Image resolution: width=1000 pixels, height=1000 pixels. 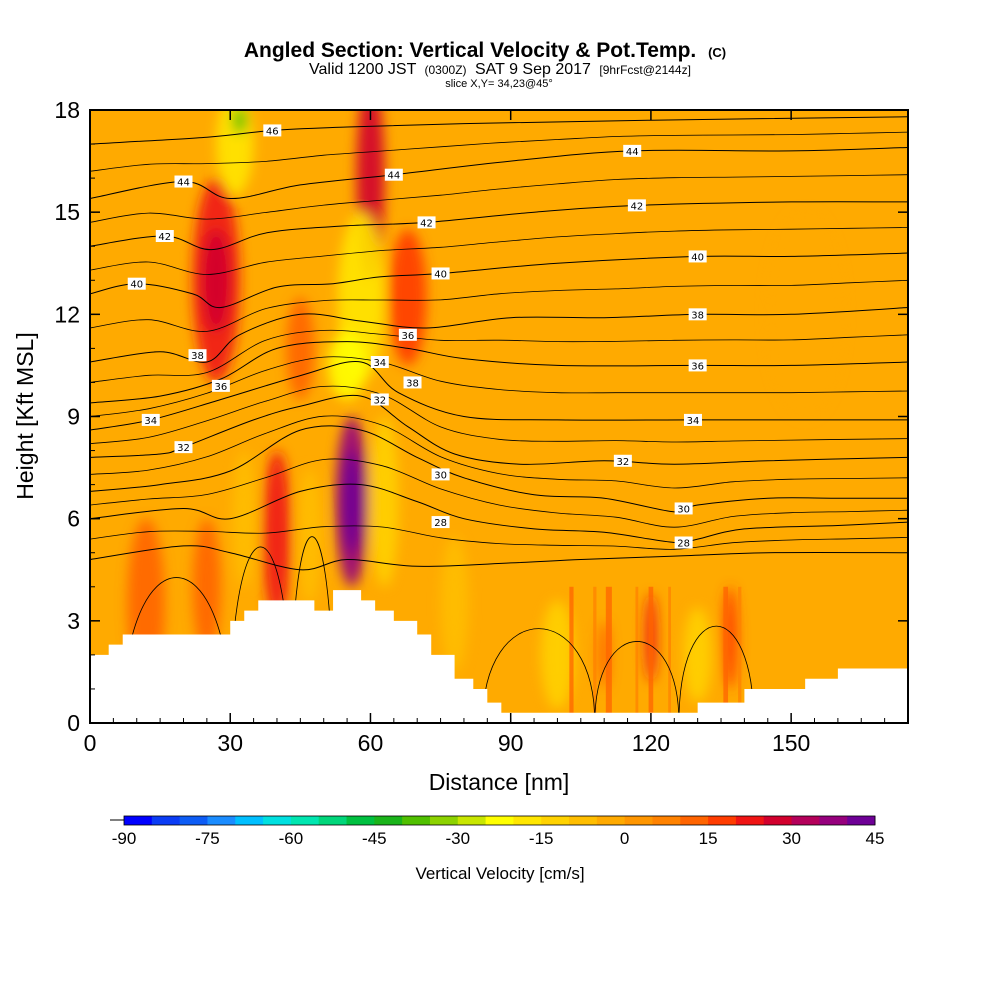 I want to click on chart-slice-info: slice X,Y= 34,23@45°, so click(x=499, y=84).